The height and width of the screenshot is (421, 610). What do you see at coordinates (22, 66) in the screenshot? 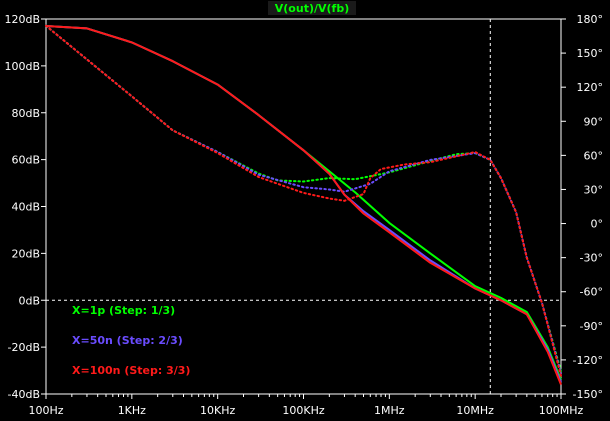
I see `y-left-tick-label: 100dB` at bounding box center [22, 66].